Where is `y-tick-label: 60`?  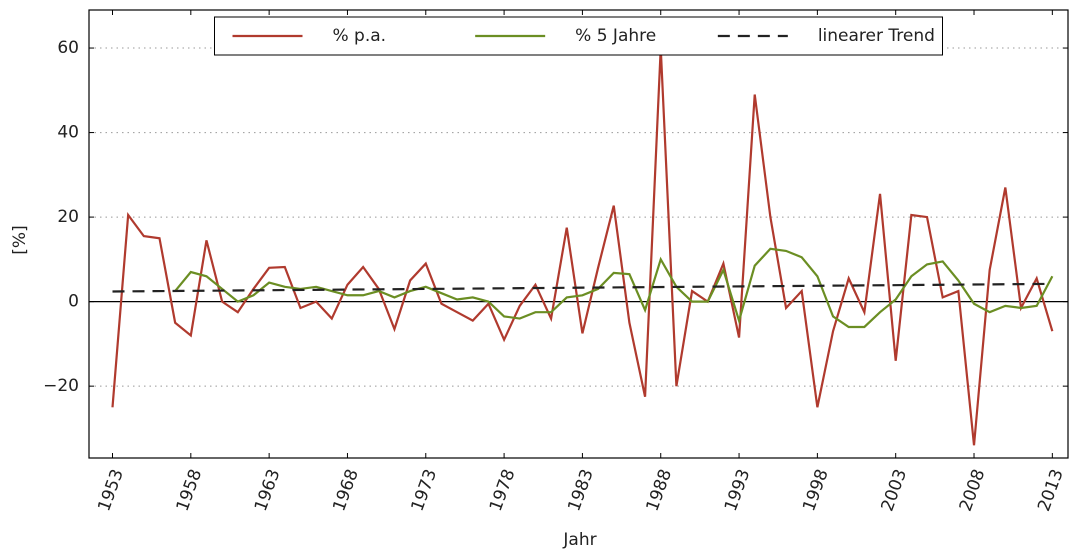
y-tick-label: 60 is located at coordinates (68, 48).